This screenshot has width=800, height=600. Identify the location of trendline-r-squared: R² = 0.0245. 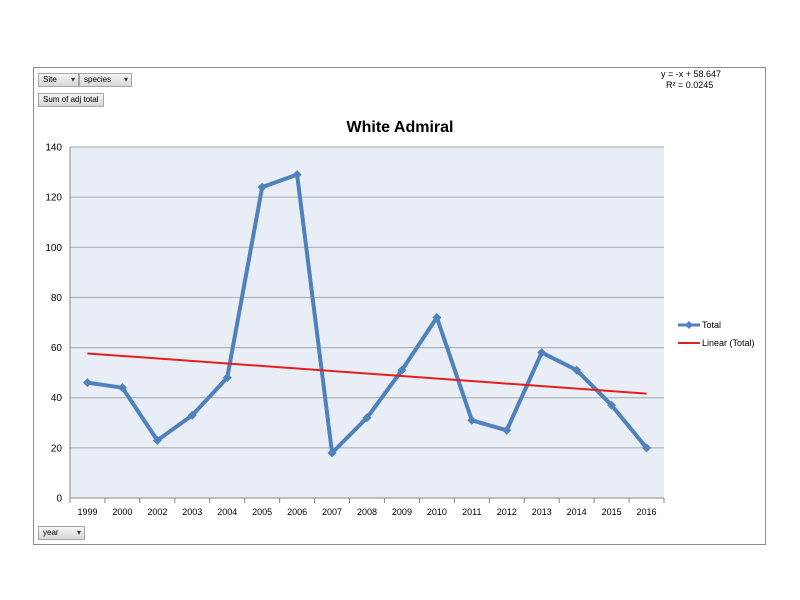
(690, 85).